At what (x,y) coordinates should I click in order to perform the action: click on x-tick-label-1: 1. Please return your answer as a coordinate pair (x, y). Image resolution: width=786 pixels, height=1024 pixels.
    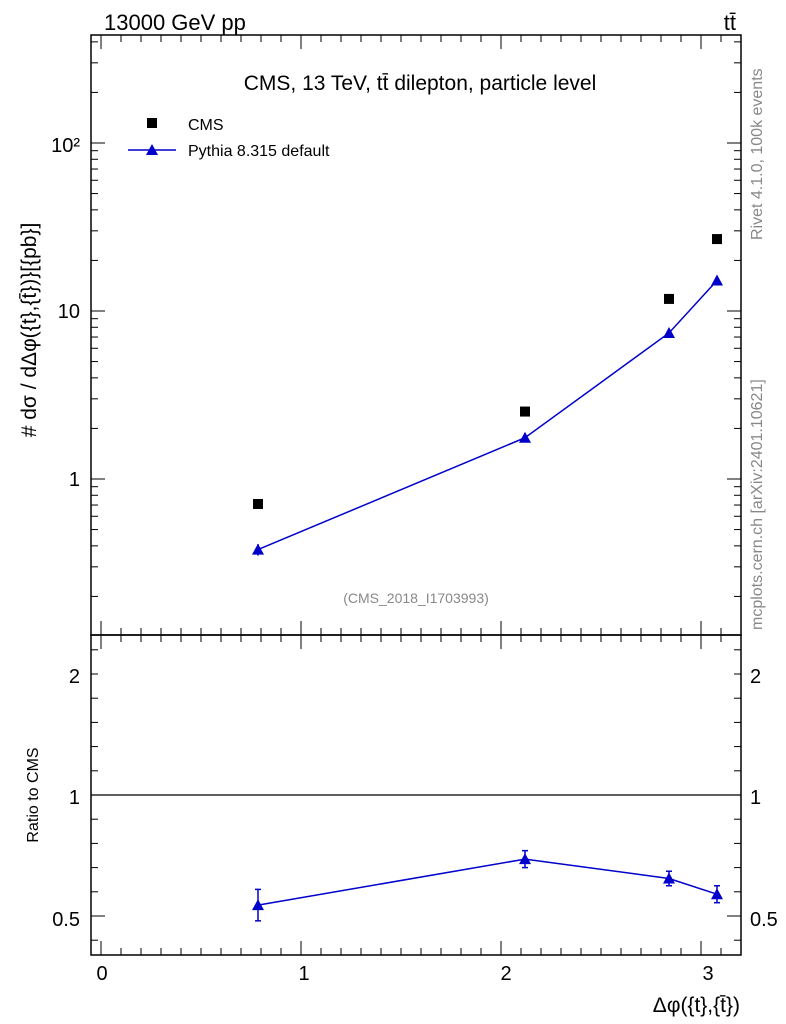
    Looking at the image, I should click on (303, 974).